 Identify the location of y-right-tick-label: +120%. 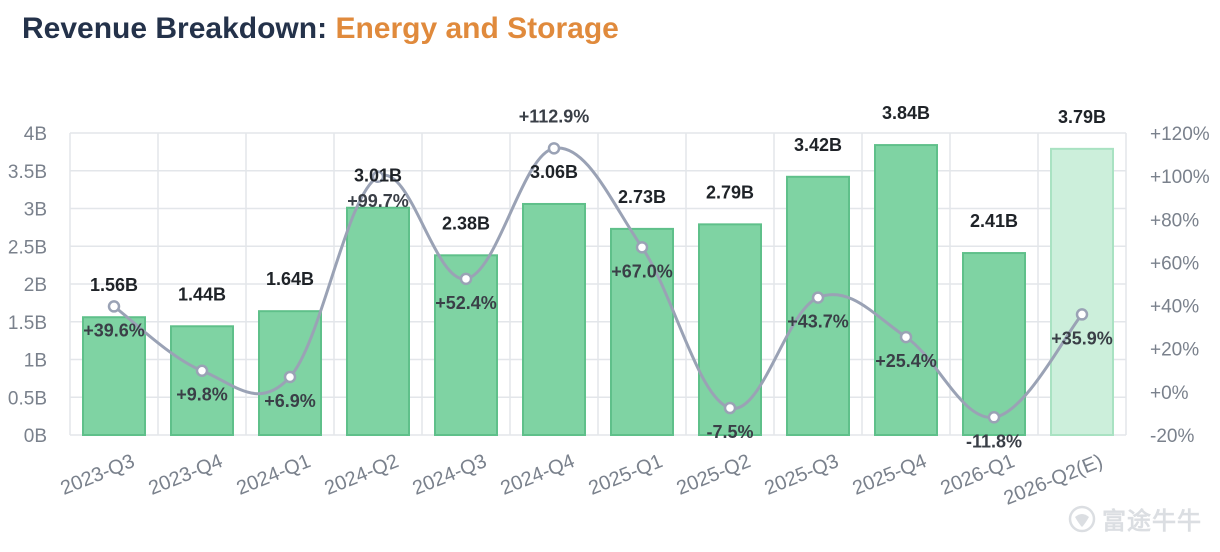
(1180, 134).